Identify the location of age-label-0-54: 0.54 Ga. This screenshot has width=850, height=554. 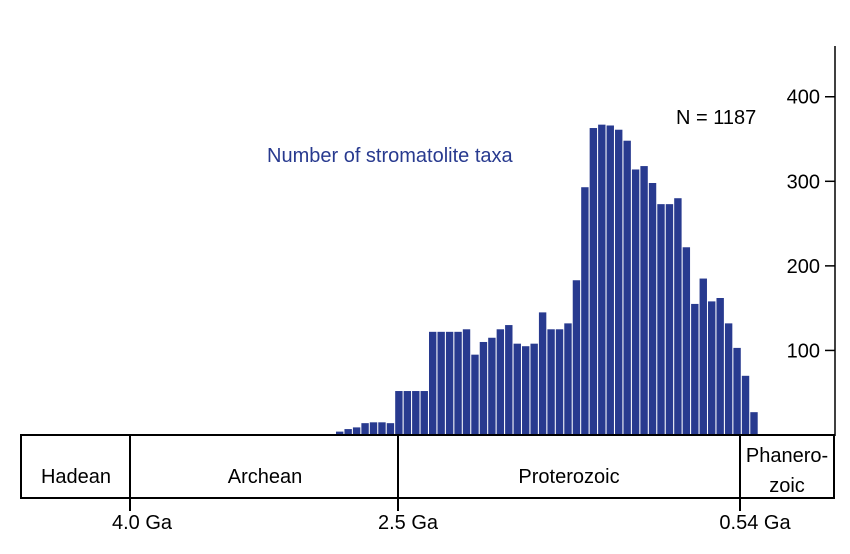
(755, 523).